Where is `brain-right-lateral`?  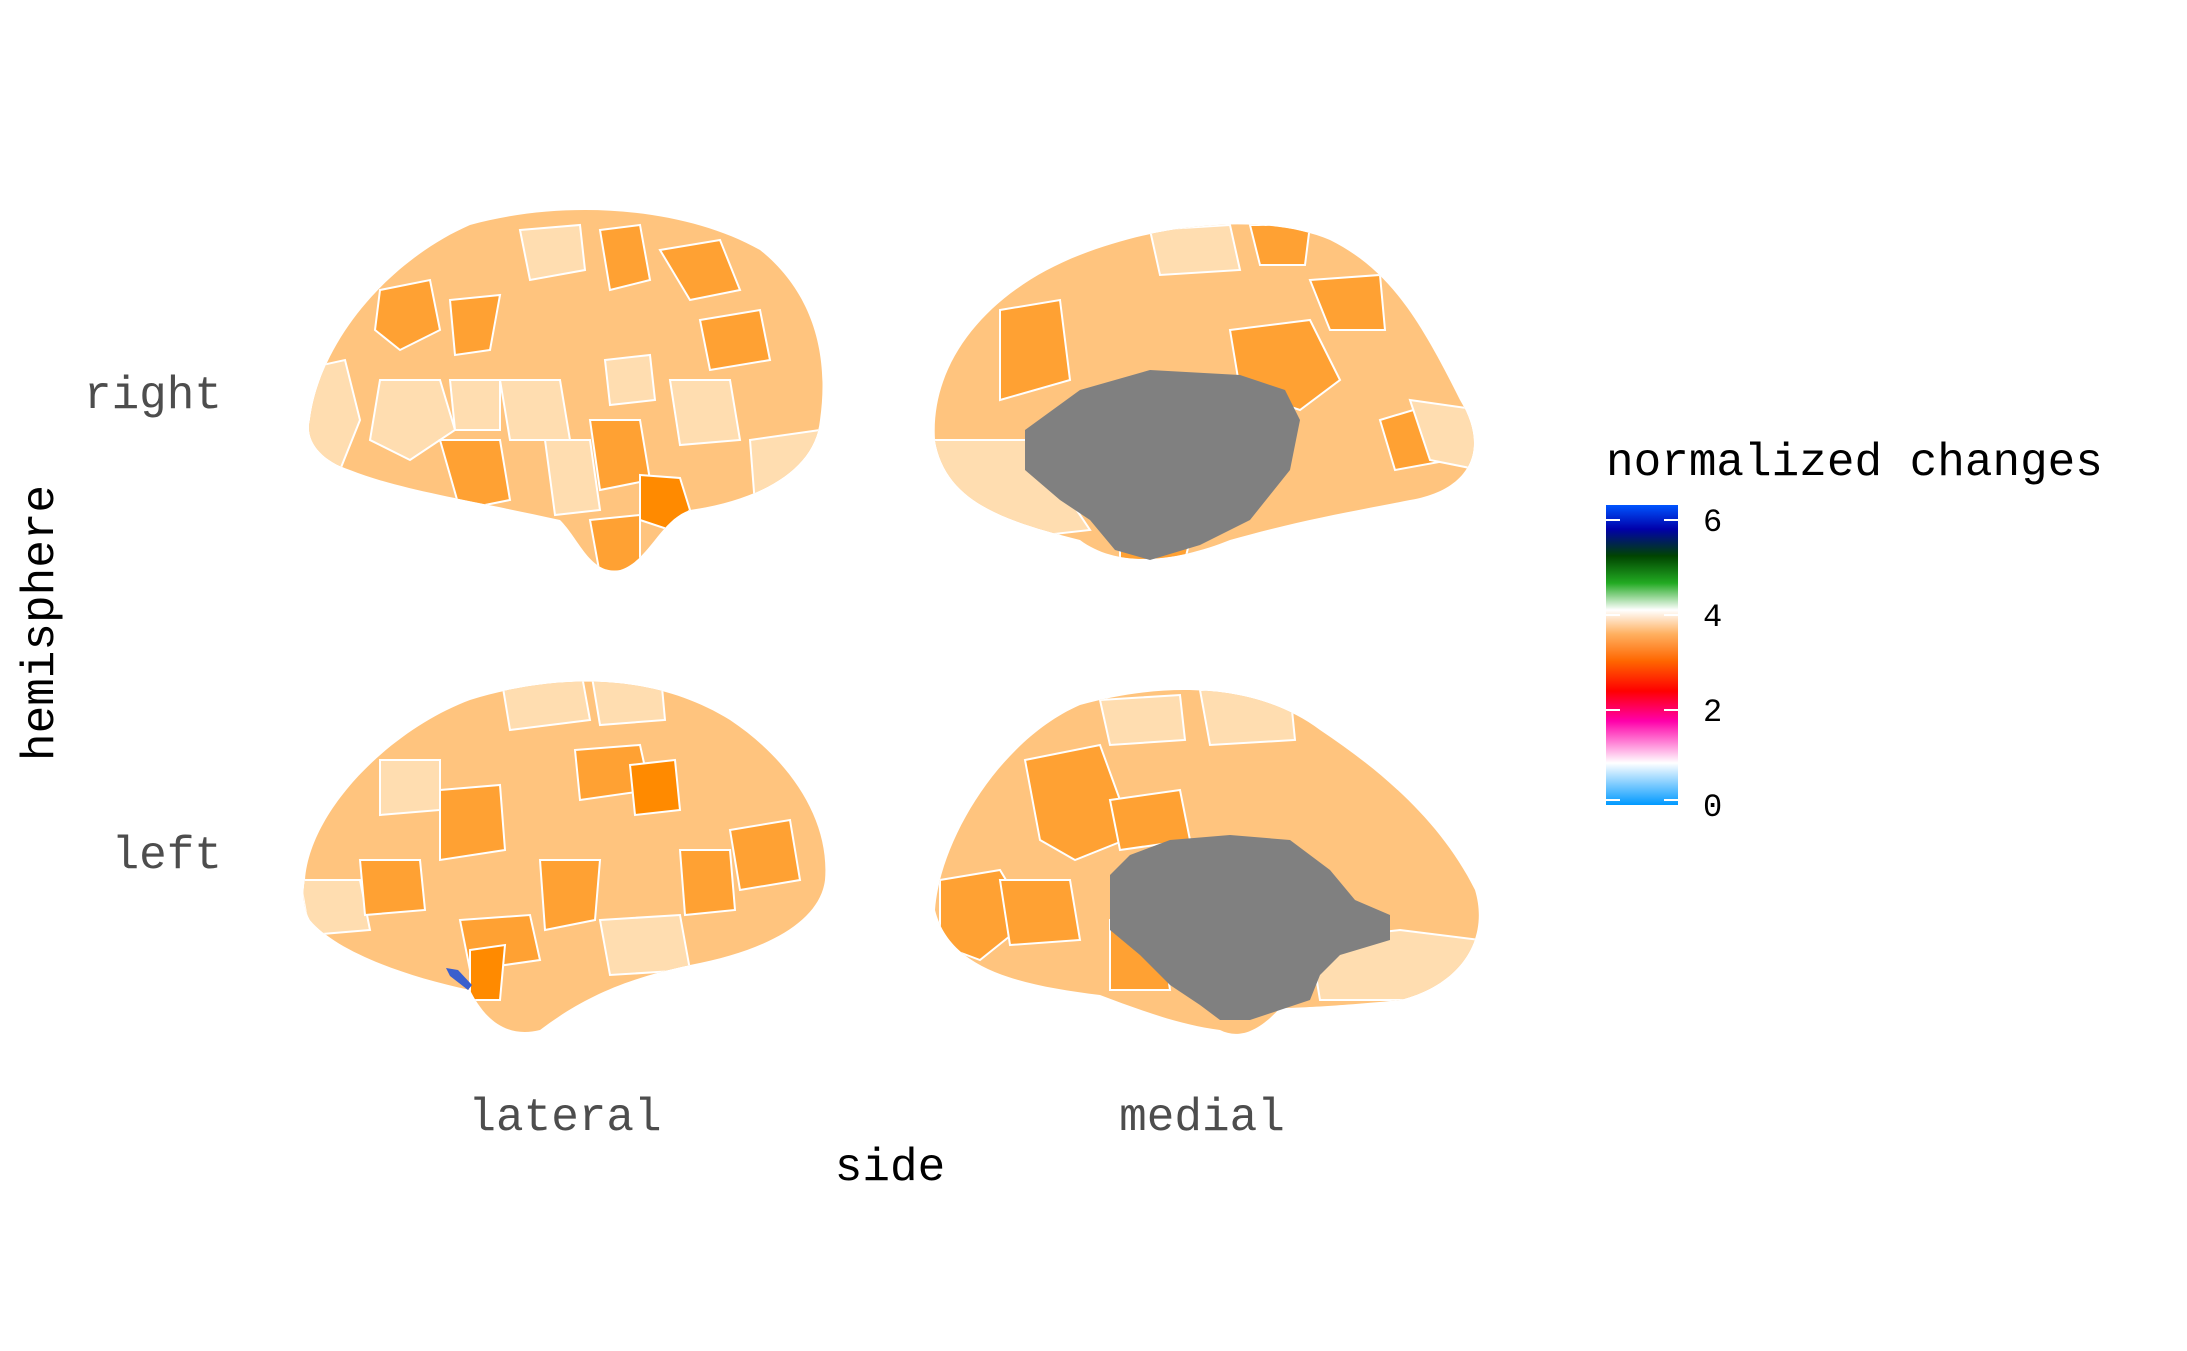
brain-right-lateral is located at coordinates (566, 390).